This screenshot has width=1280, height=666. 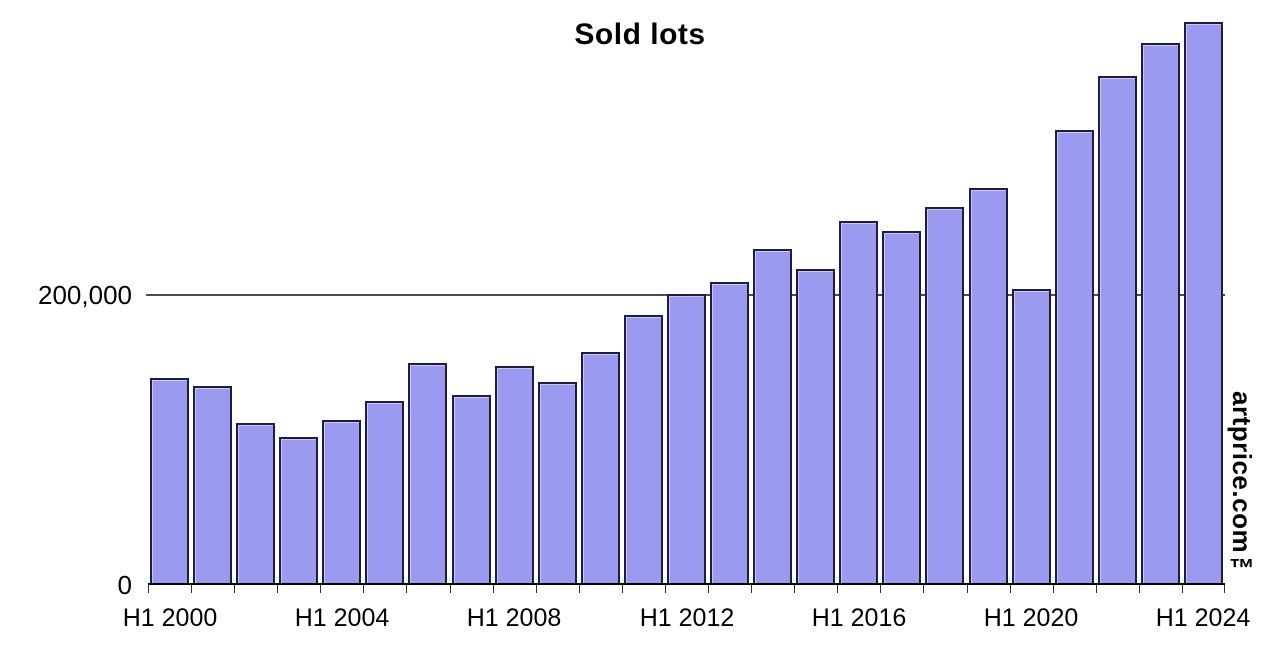 What do you see at coordinates (729, 433) in the screenshot?
I see `bar-h1-2013` at bounding box center [729, 433].